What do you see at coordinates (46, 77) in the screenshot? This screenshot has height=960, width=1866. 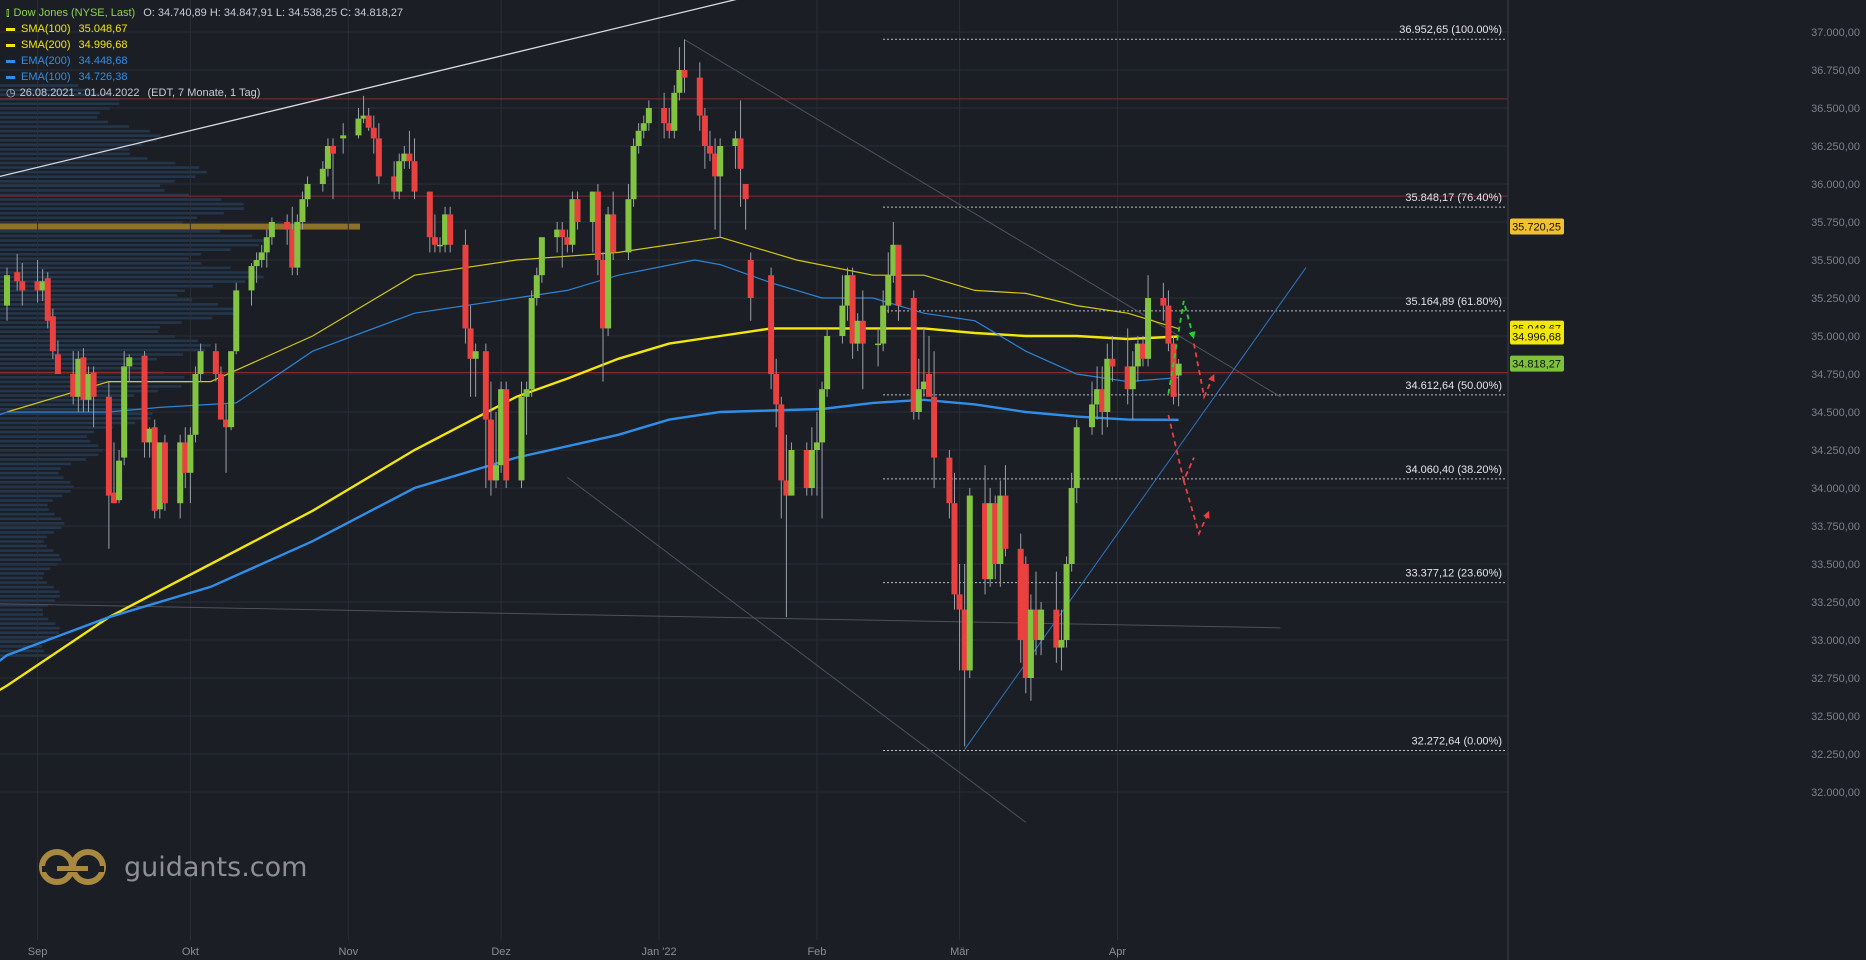 I see `legend-indicator-name: EMA(100)` at bounding box center [46, 77].